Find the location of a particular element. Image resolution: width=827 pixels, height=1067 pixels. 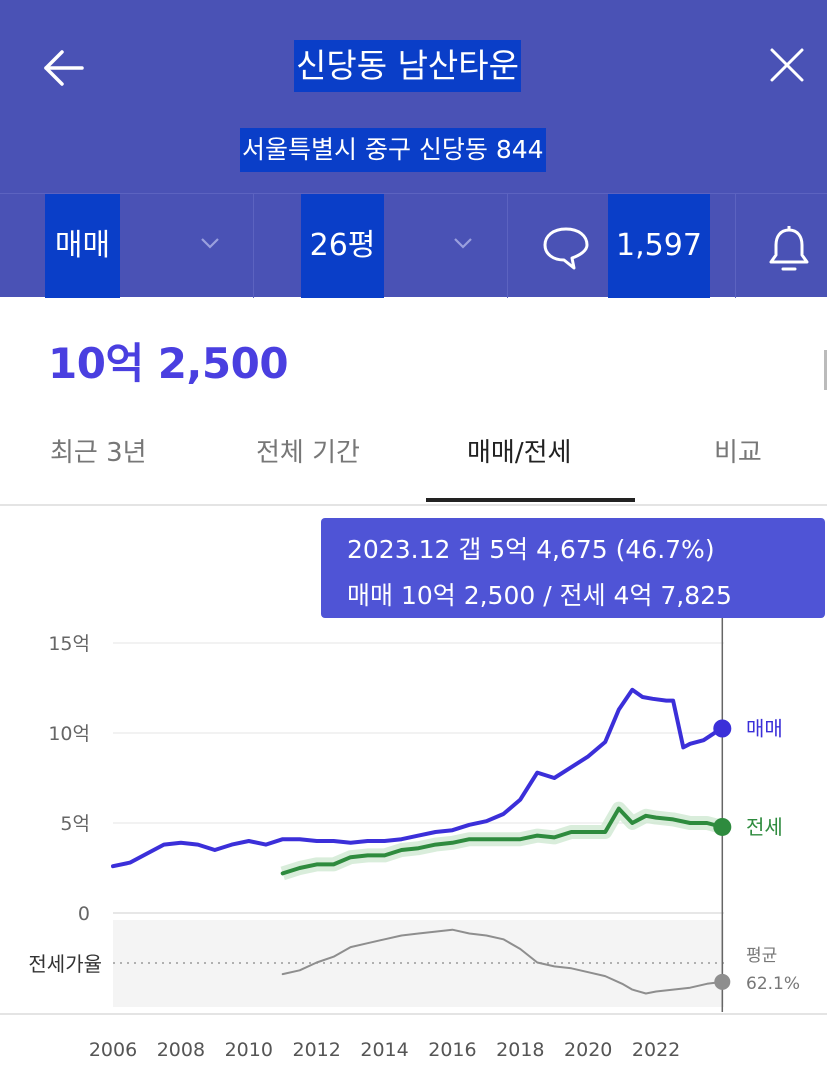

jeonse-price-line is located at coordinates (502, 841).